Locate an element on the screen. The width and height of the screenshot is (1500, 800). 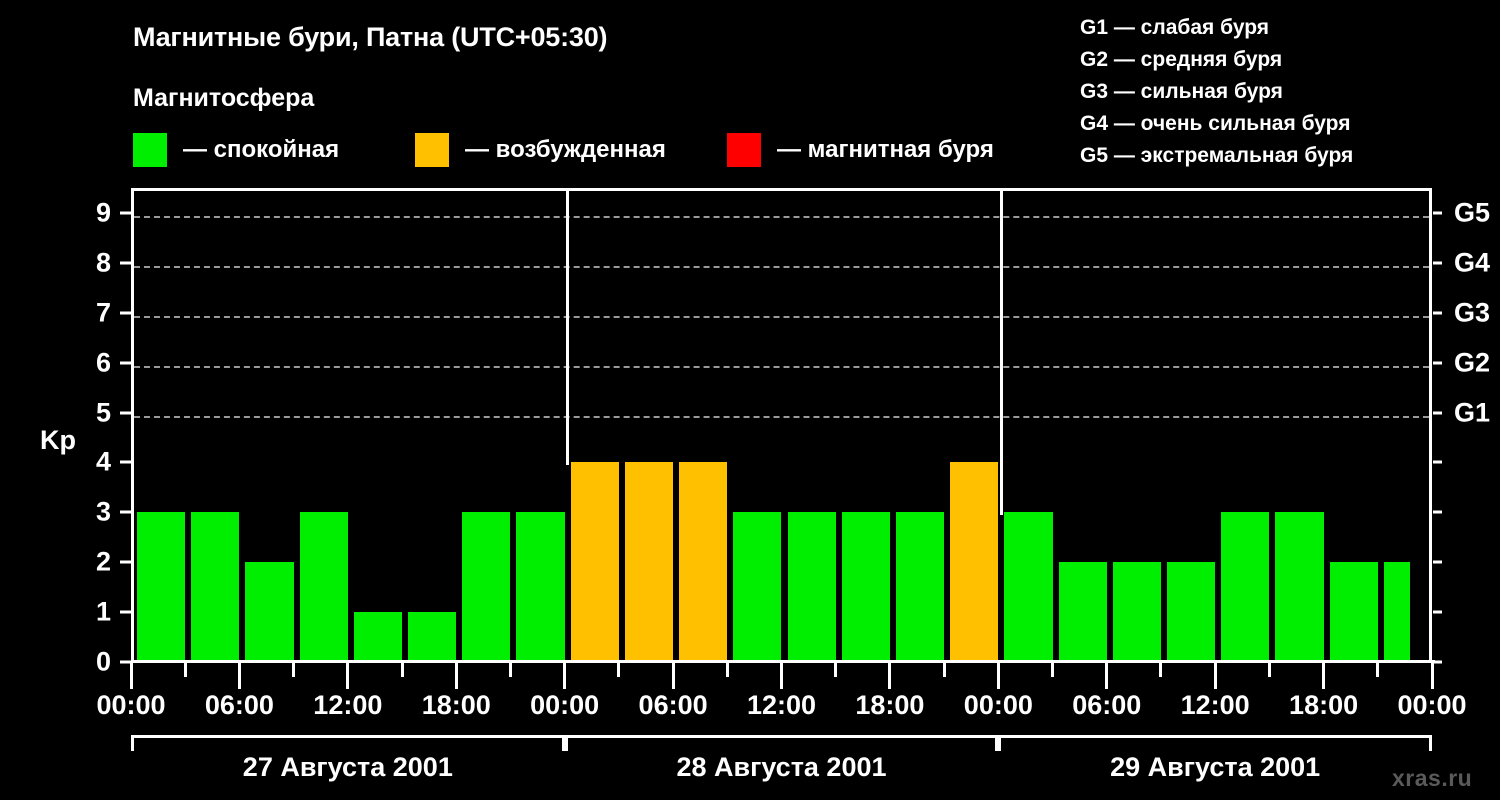
x-tick-label-7: 18:00 is located at coordinates (890, 705).